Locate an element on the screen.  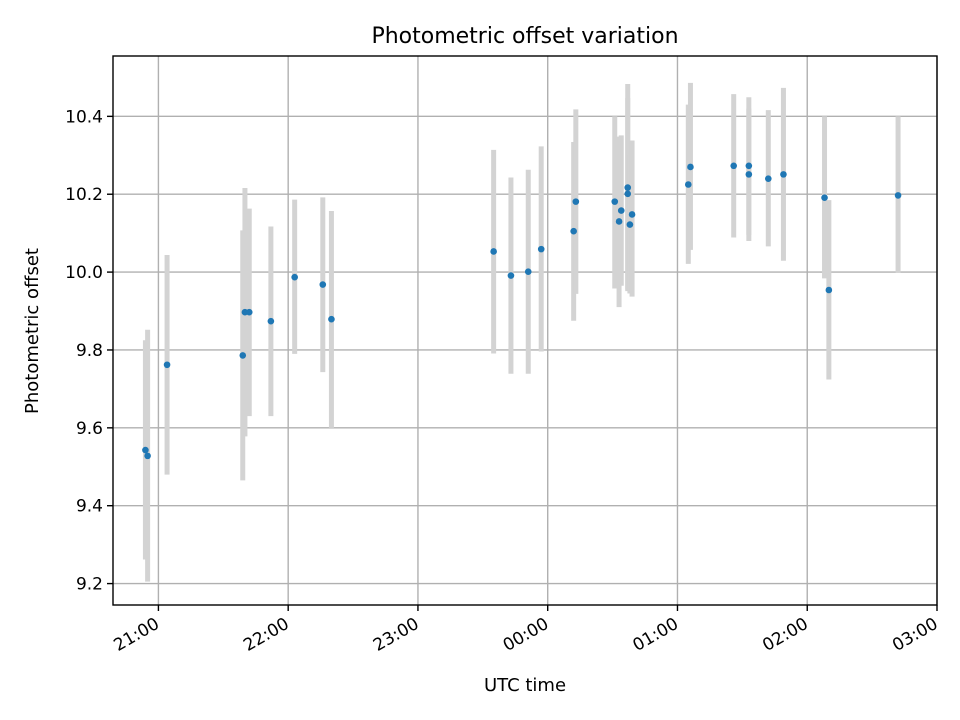
x-axis-ticks: 21:00 22:00 23:00 00:00 01:00 02:00 03:00 is located at coordinates (526, 630).